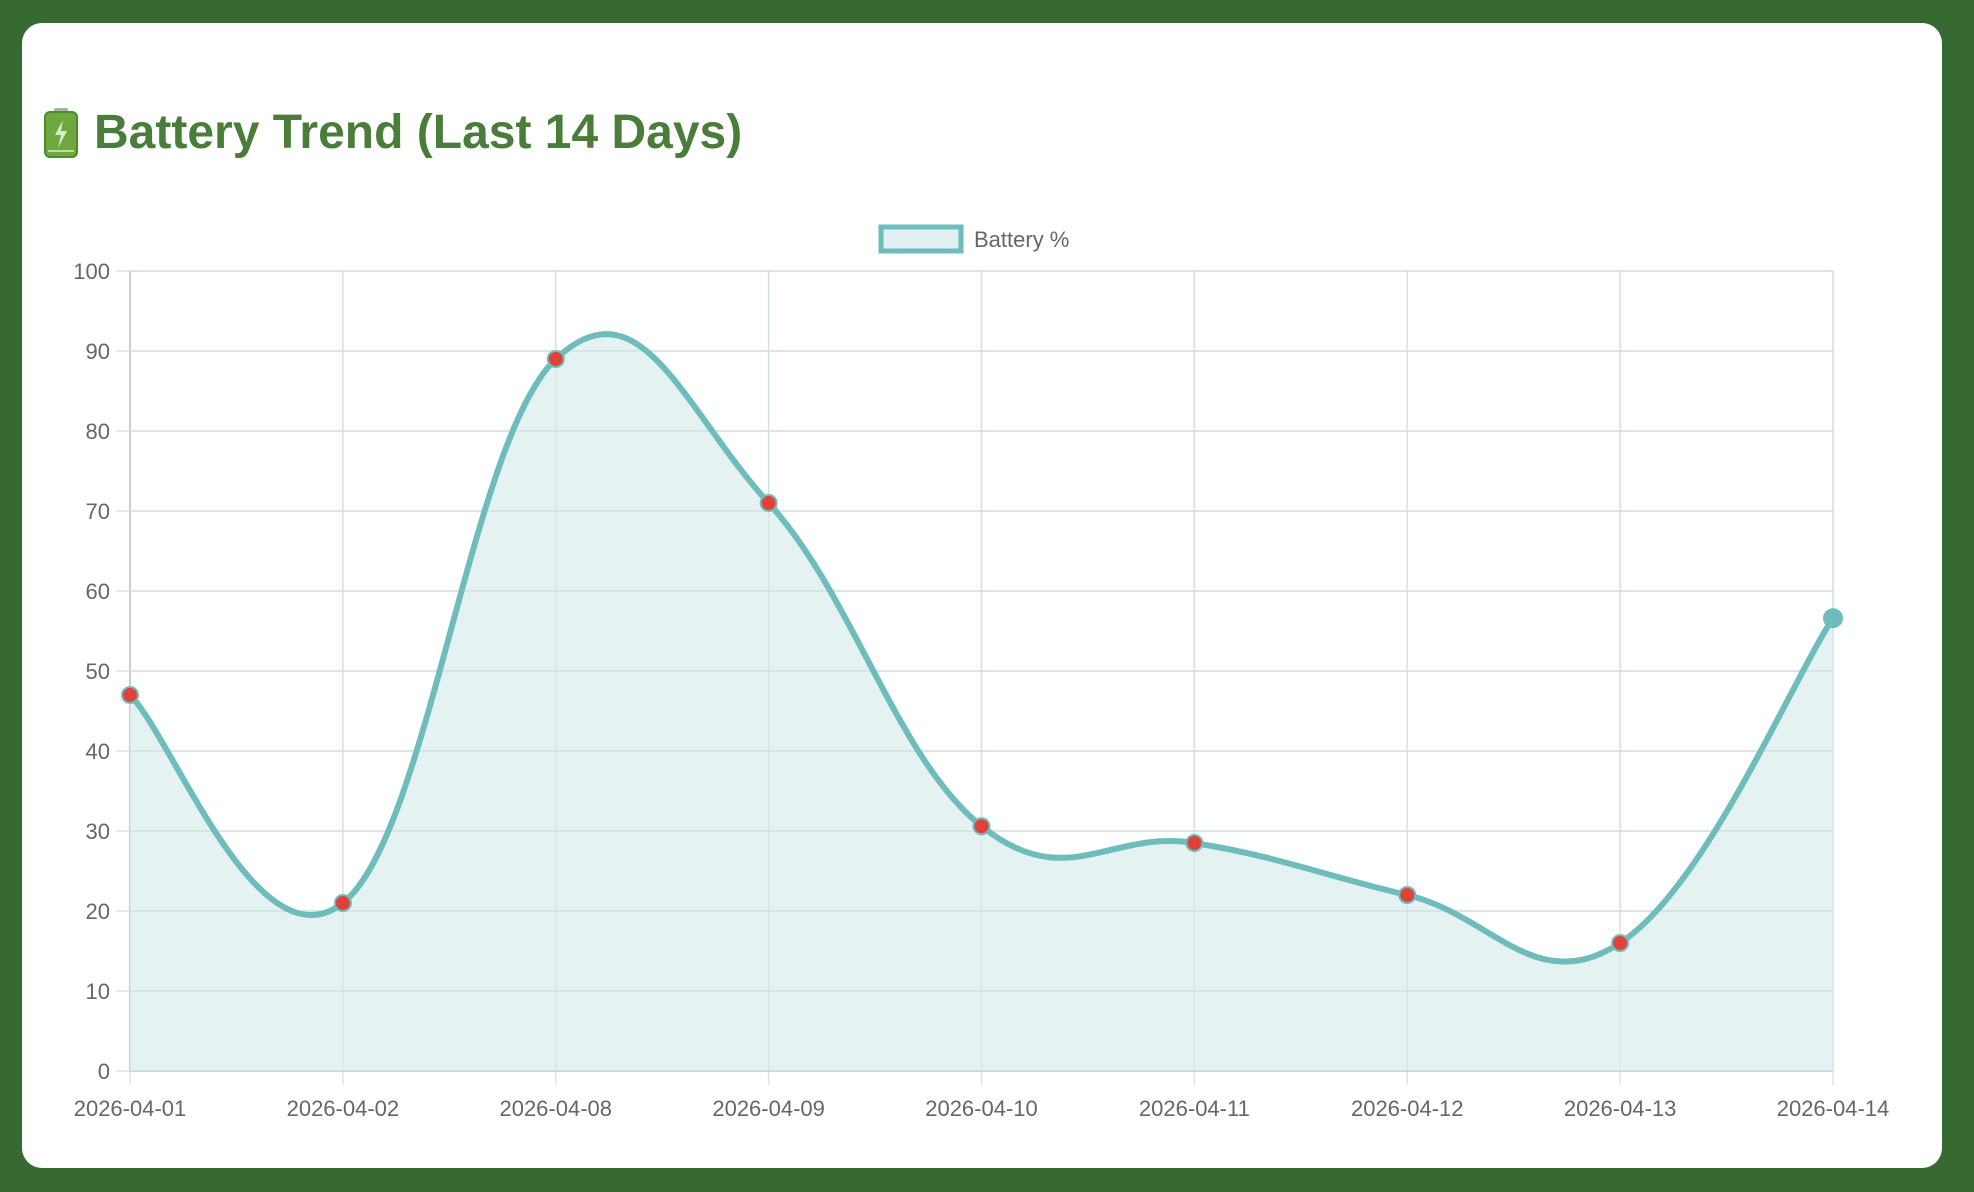 The height and width of the screenshot is (1192, 1974). Describe the element at coordinates (1407, 1108) in the screenshot. I see `x-tick-label: 2026-04-12` at that location.